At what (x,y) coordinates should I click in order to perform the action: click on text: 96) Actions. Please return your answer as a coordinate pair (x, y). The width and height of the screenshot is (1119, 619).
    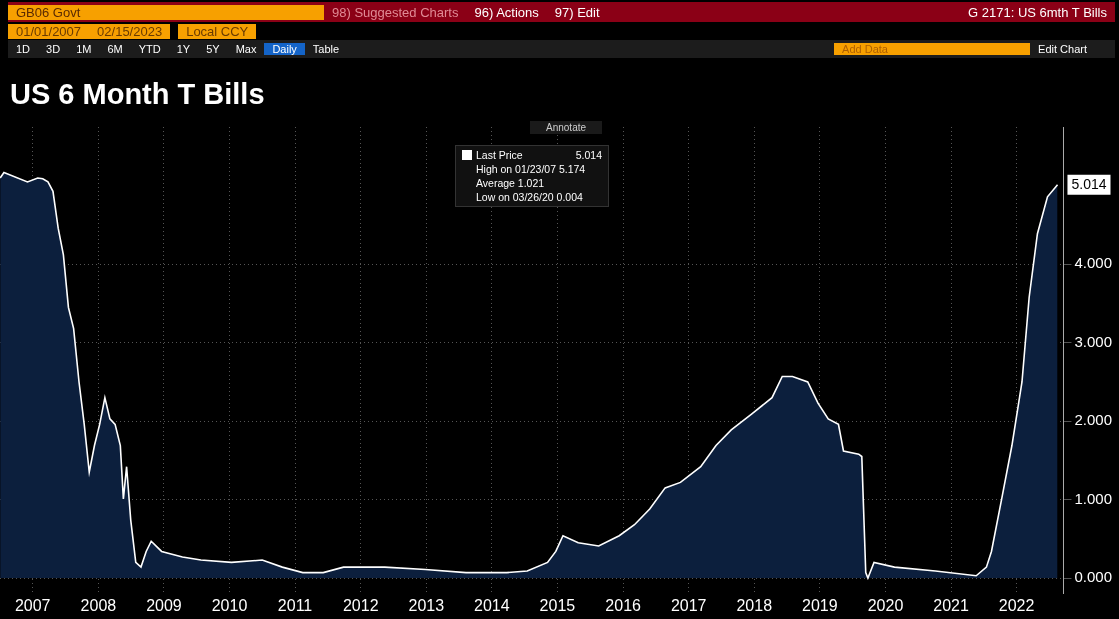
    Looking at the image, I should click on (506, 12).